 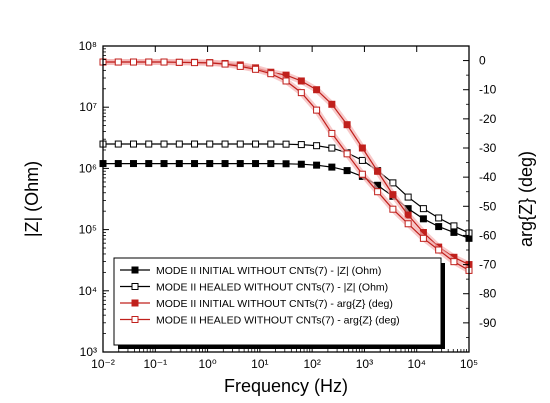 I want to click on y-right-tick-label: -50, so click(x=488, y=206).